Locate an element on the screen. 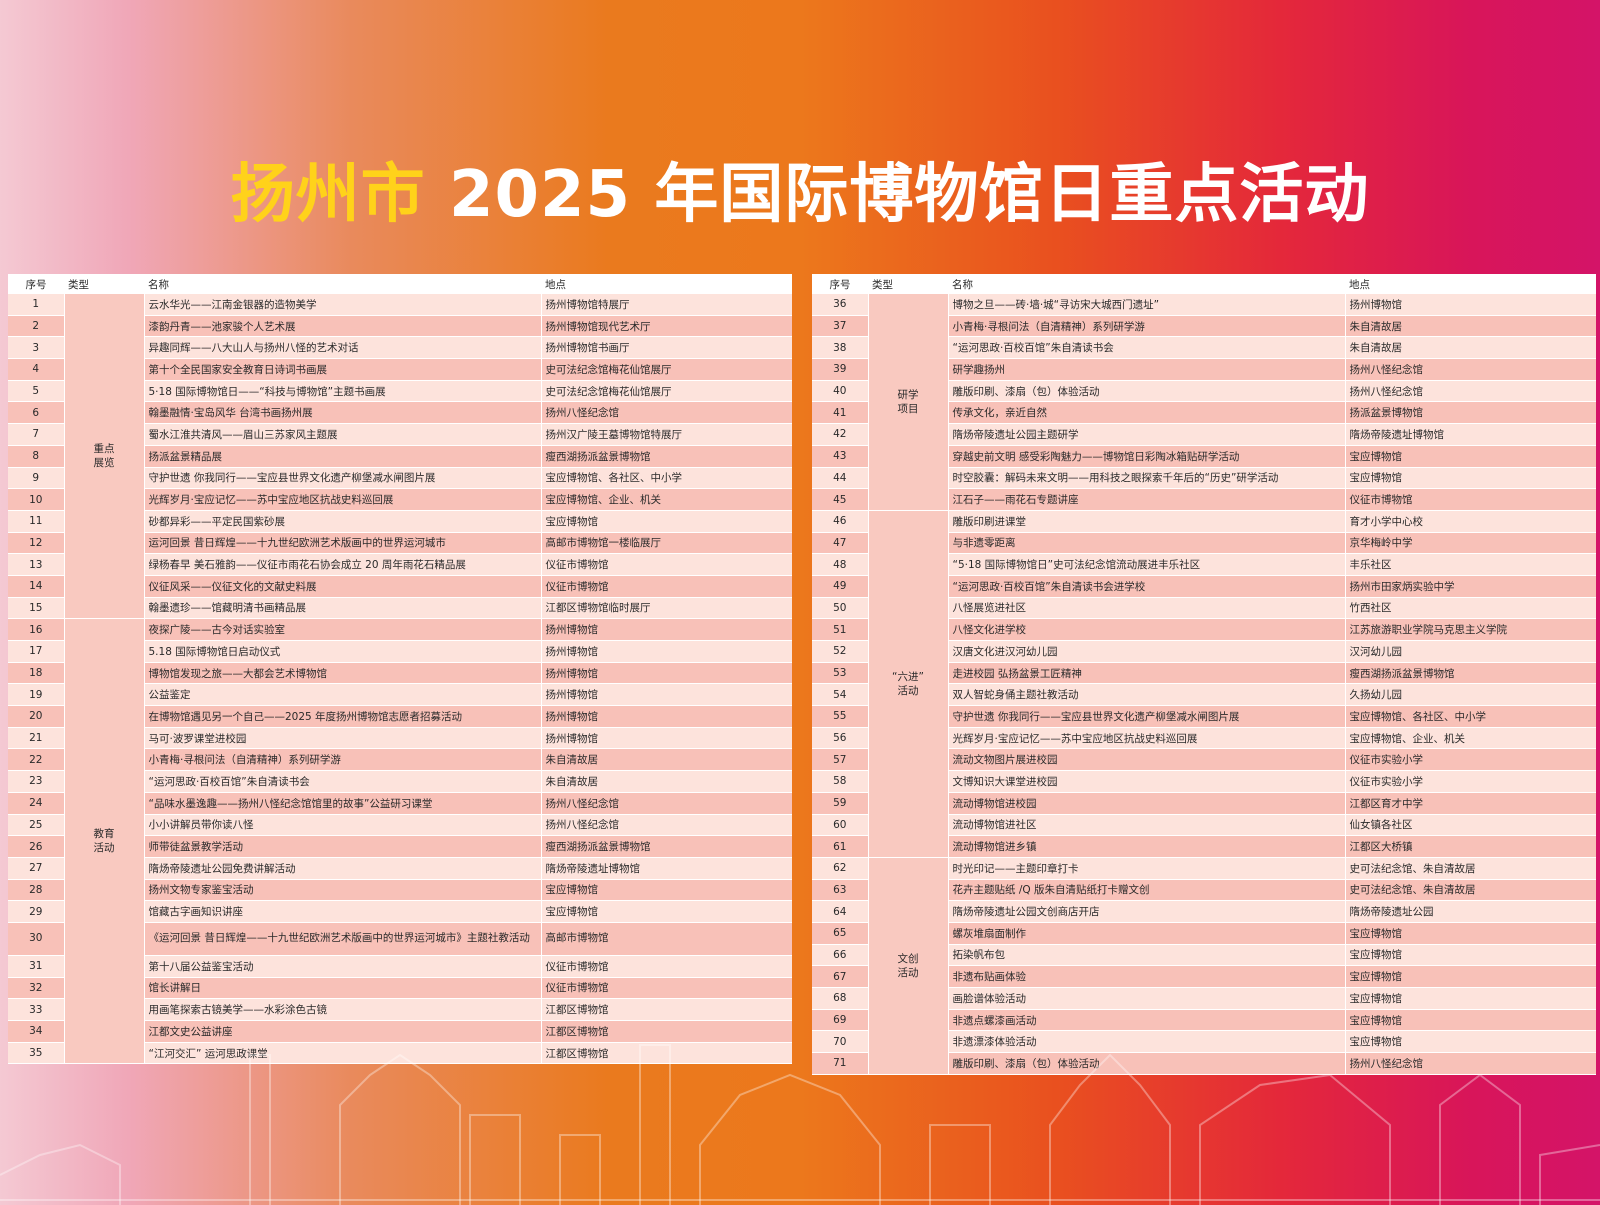  table-row: 43 穿越史前文明 感受彩陶魅力——博物馆日彩陶冰箱贴研学活动 宝应博物馆 is located at coordinates (1204, 456).